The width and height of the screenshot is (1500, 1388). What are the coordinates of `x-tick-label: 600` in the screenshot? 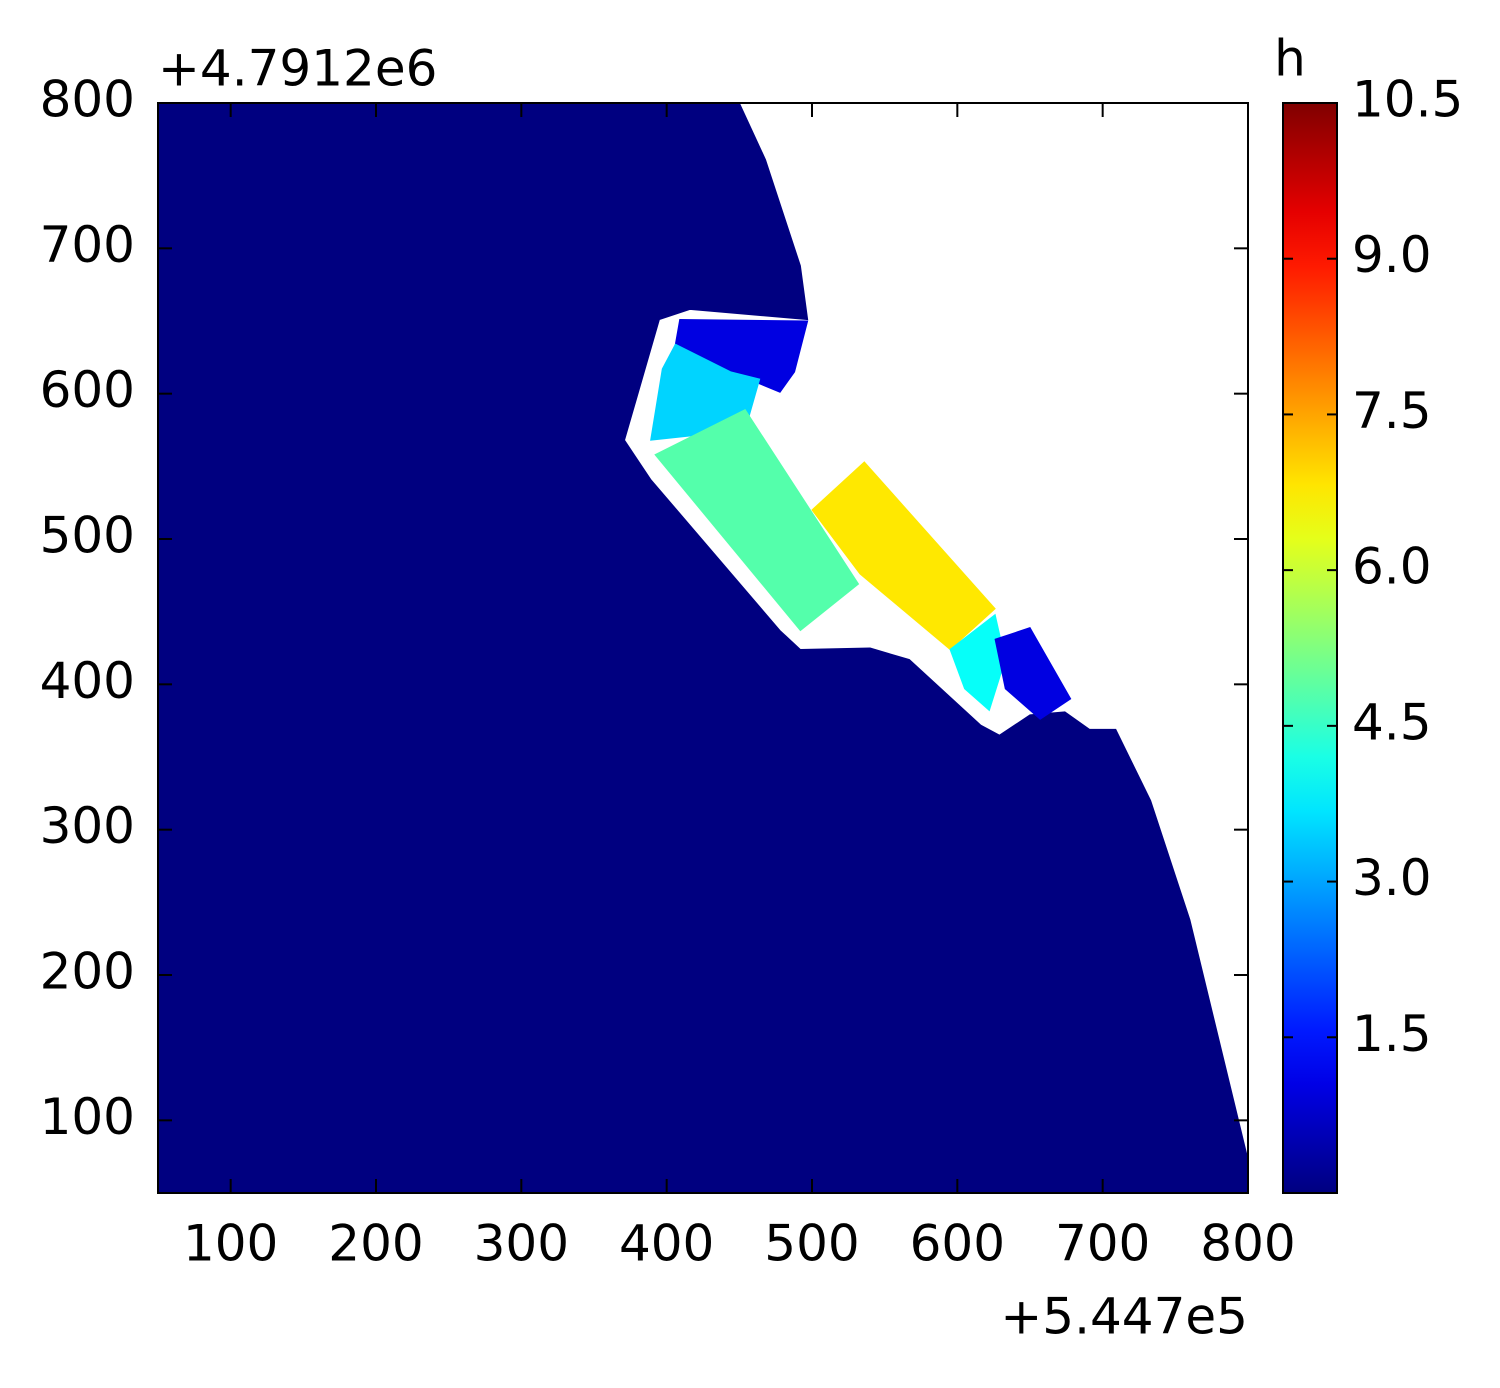 It's located at (957, 1244).